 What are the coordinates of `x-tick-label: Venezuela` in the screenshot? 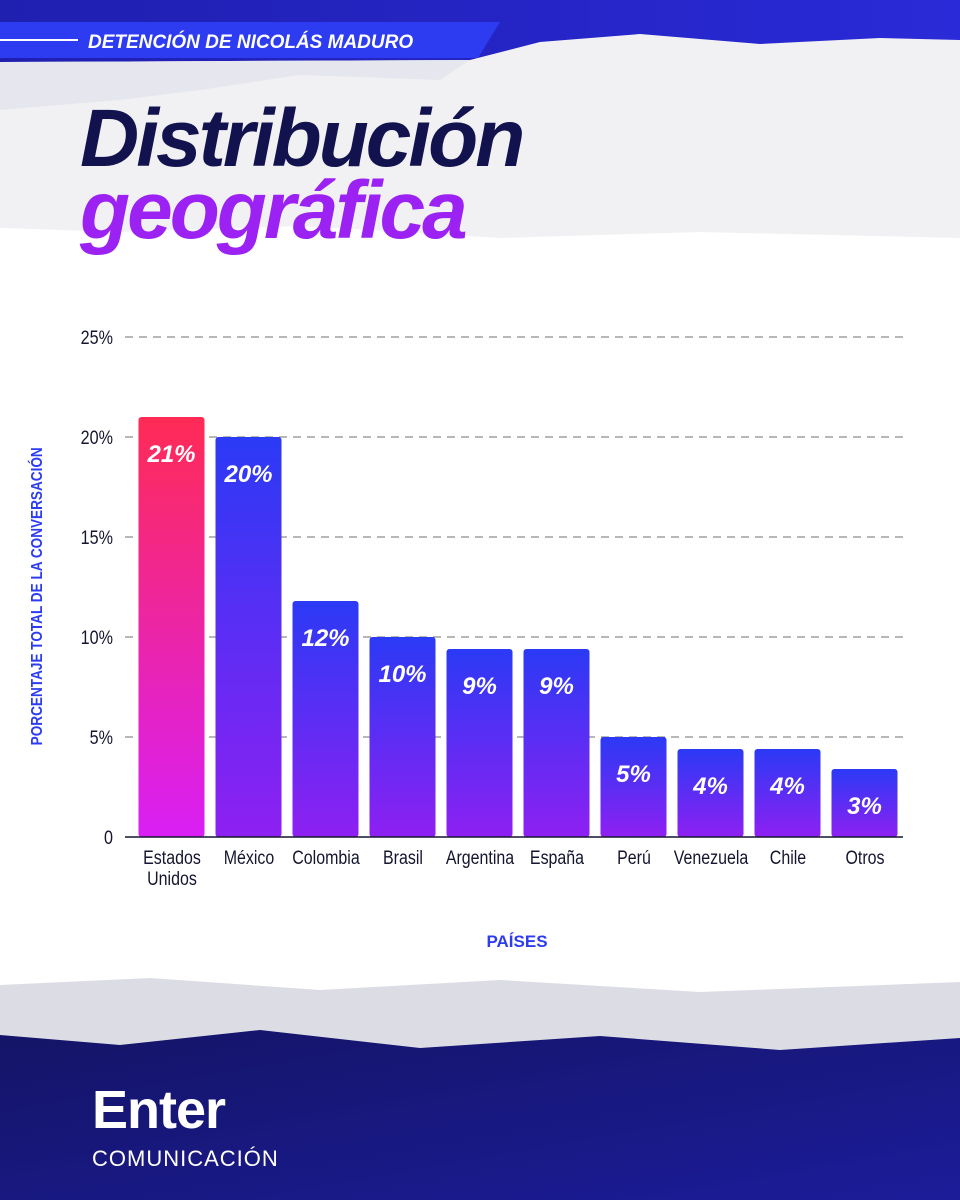 It's located at (710, 858).